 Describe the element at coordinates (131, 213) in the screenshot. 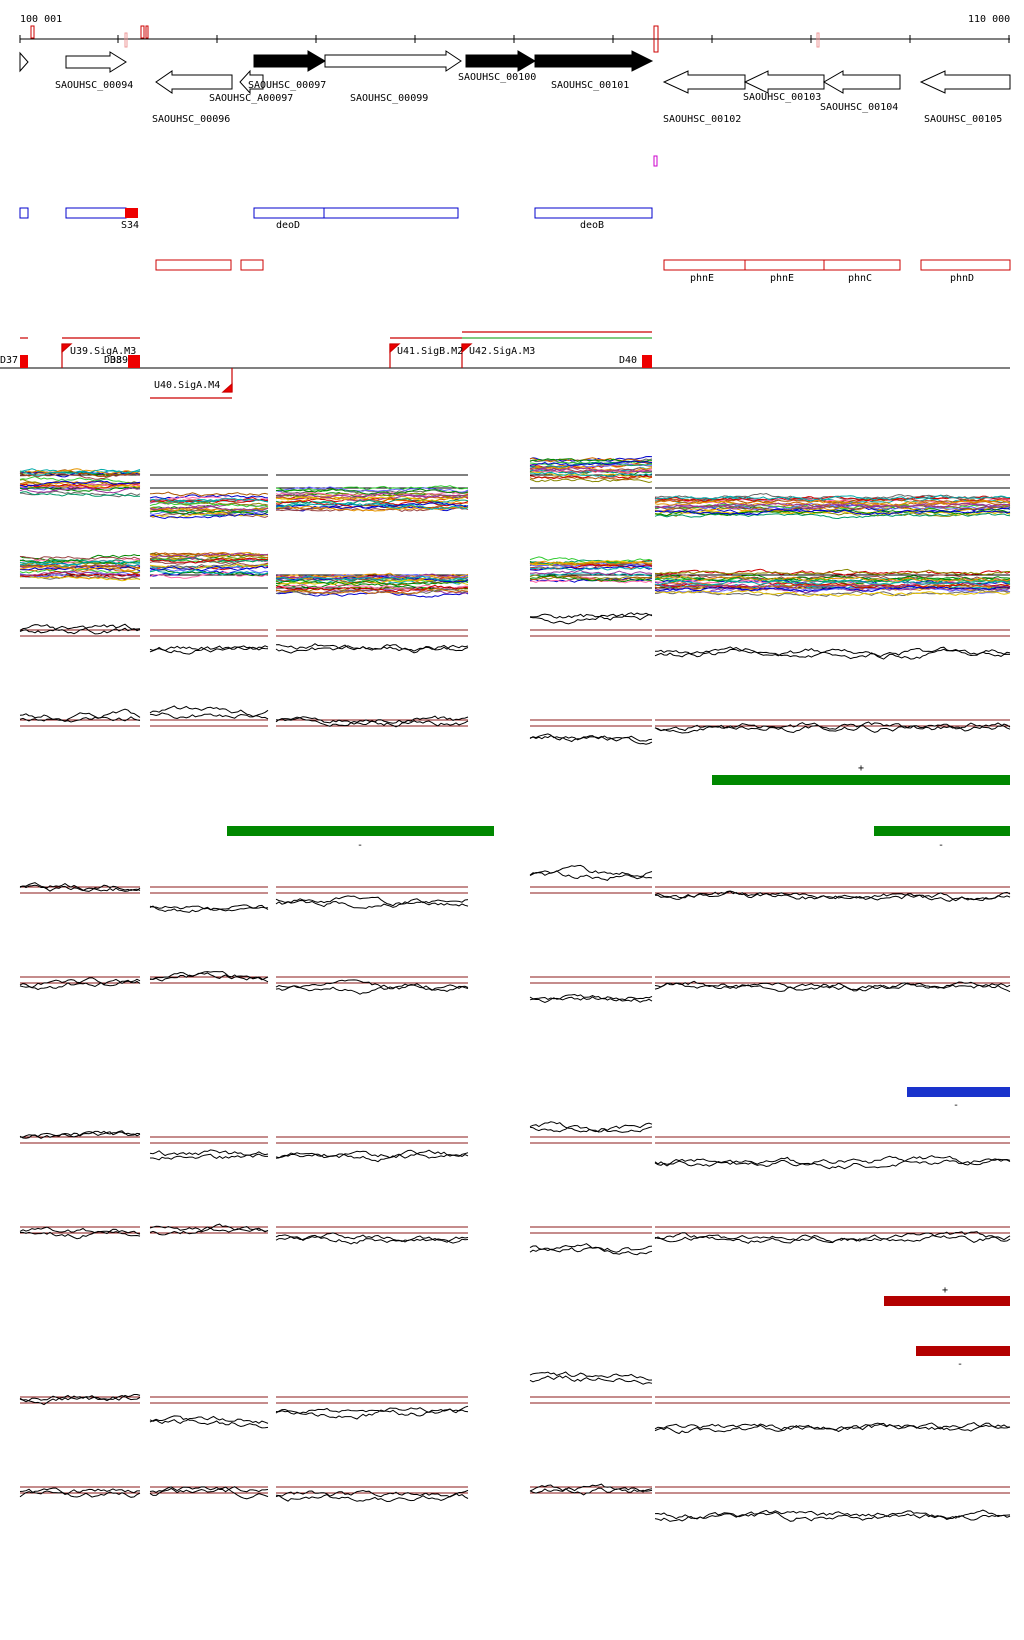

I see `gene-box-filled` at that location.